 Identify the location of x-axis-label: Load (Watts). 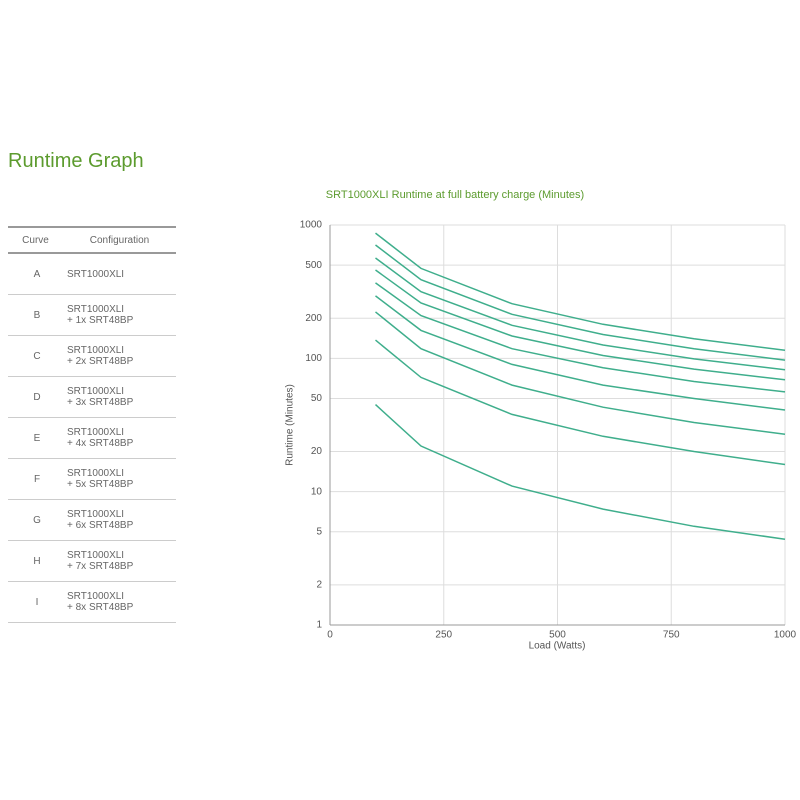
(557, 646).